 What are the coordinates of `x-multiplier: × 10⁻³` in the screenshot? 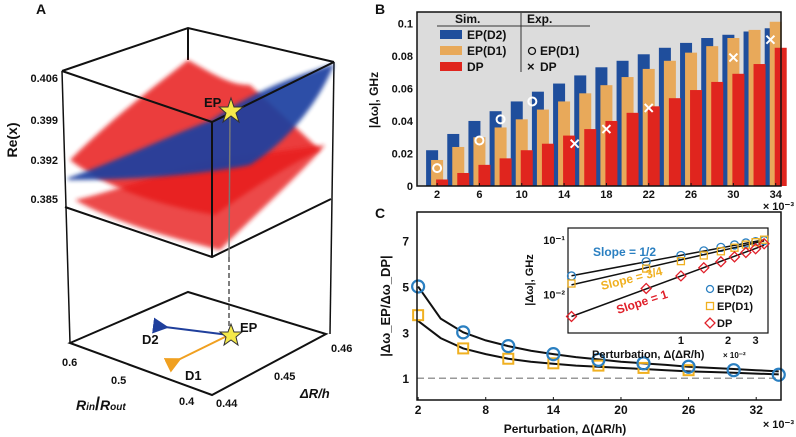 It's located at (779, 207).